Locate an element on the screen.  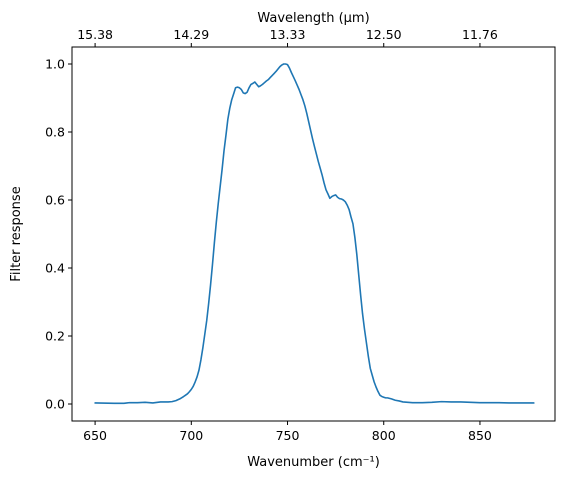
x-tick-label: 800 is located at coordinates (384, 435).